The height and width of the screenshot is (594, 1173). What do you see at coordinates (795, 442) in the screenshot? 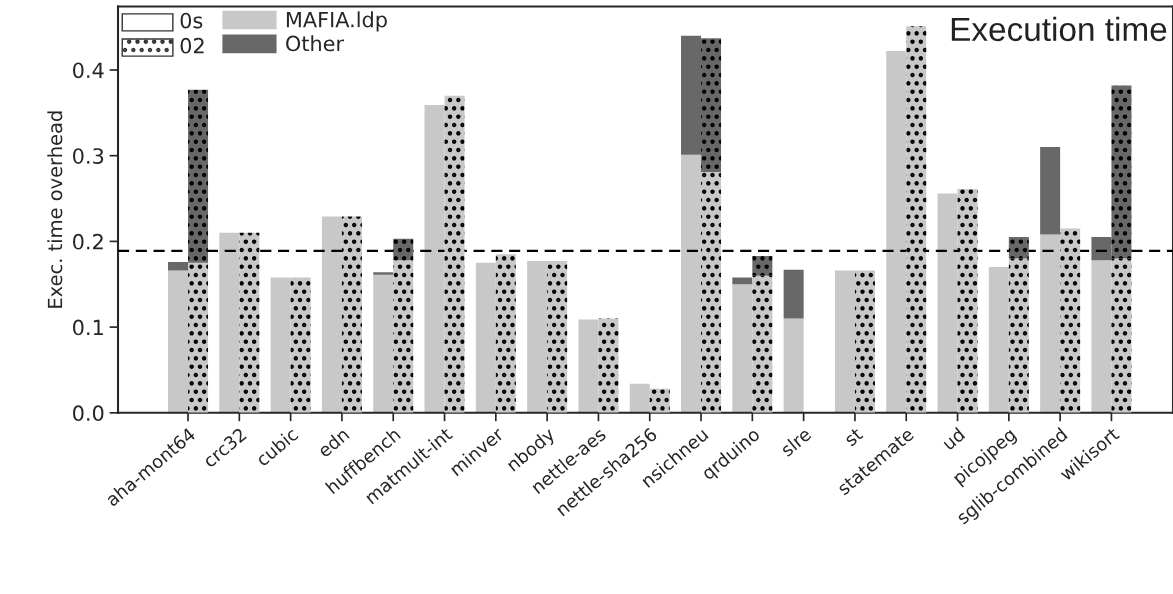
I see `x-tick-label: slre` at bounding box center [795, 442].